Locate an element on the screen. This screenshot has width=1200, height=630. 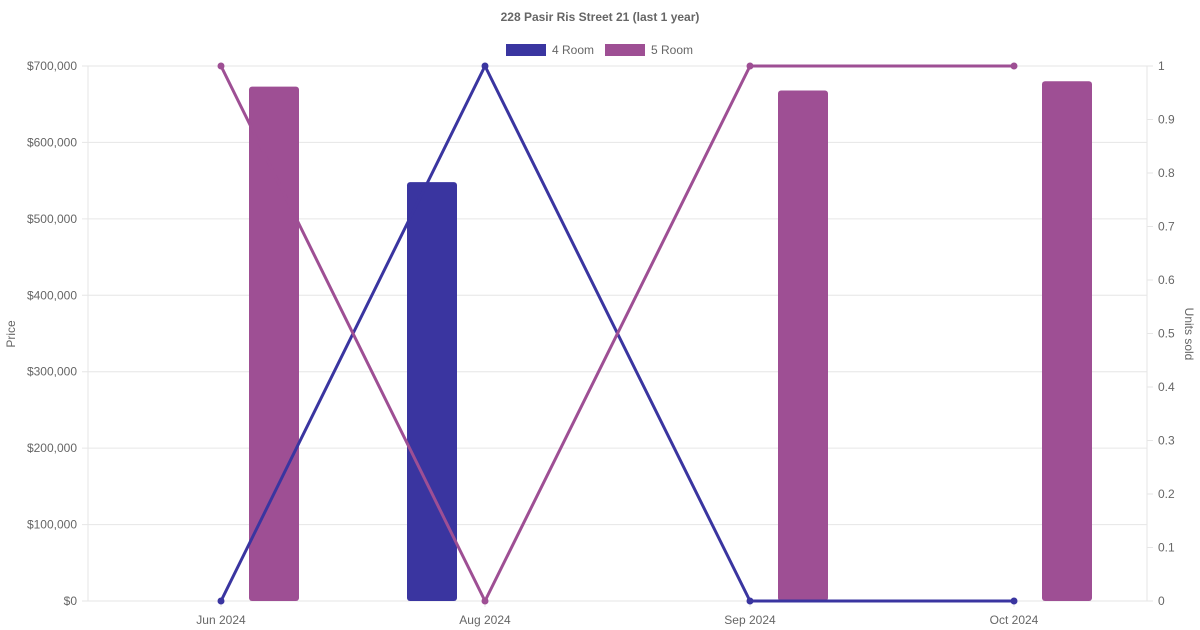
legend-swatch-4-room is located at coordinates (526, 50).